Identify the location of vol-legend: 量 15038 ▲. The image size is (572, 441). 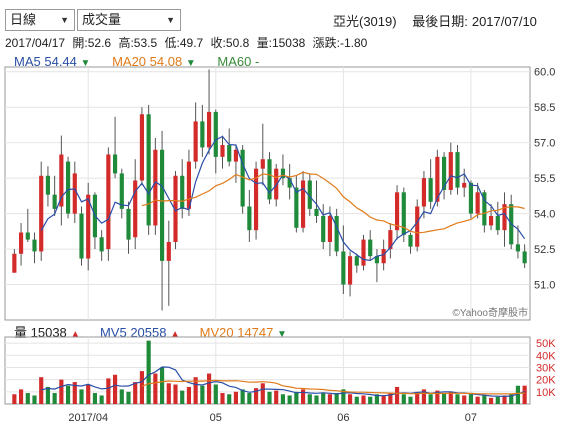
(47, 332).